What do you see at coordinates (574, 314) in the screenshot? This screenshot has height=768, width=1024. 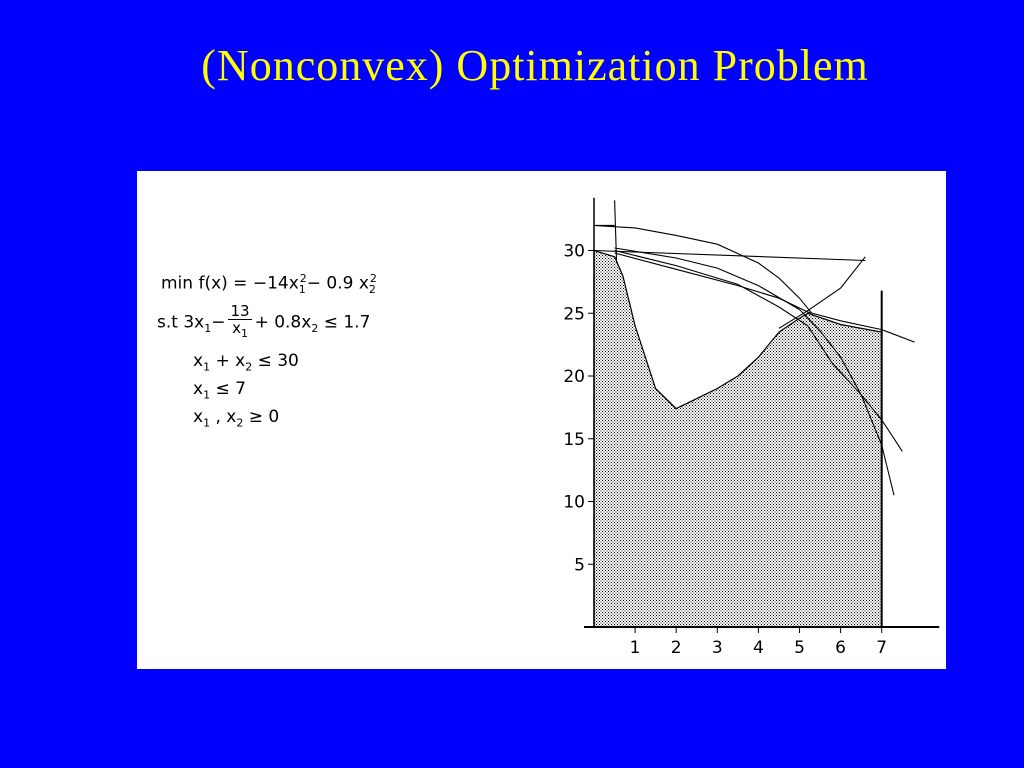 I see `y-tick-label: 25` at bounding box center [574, 314].